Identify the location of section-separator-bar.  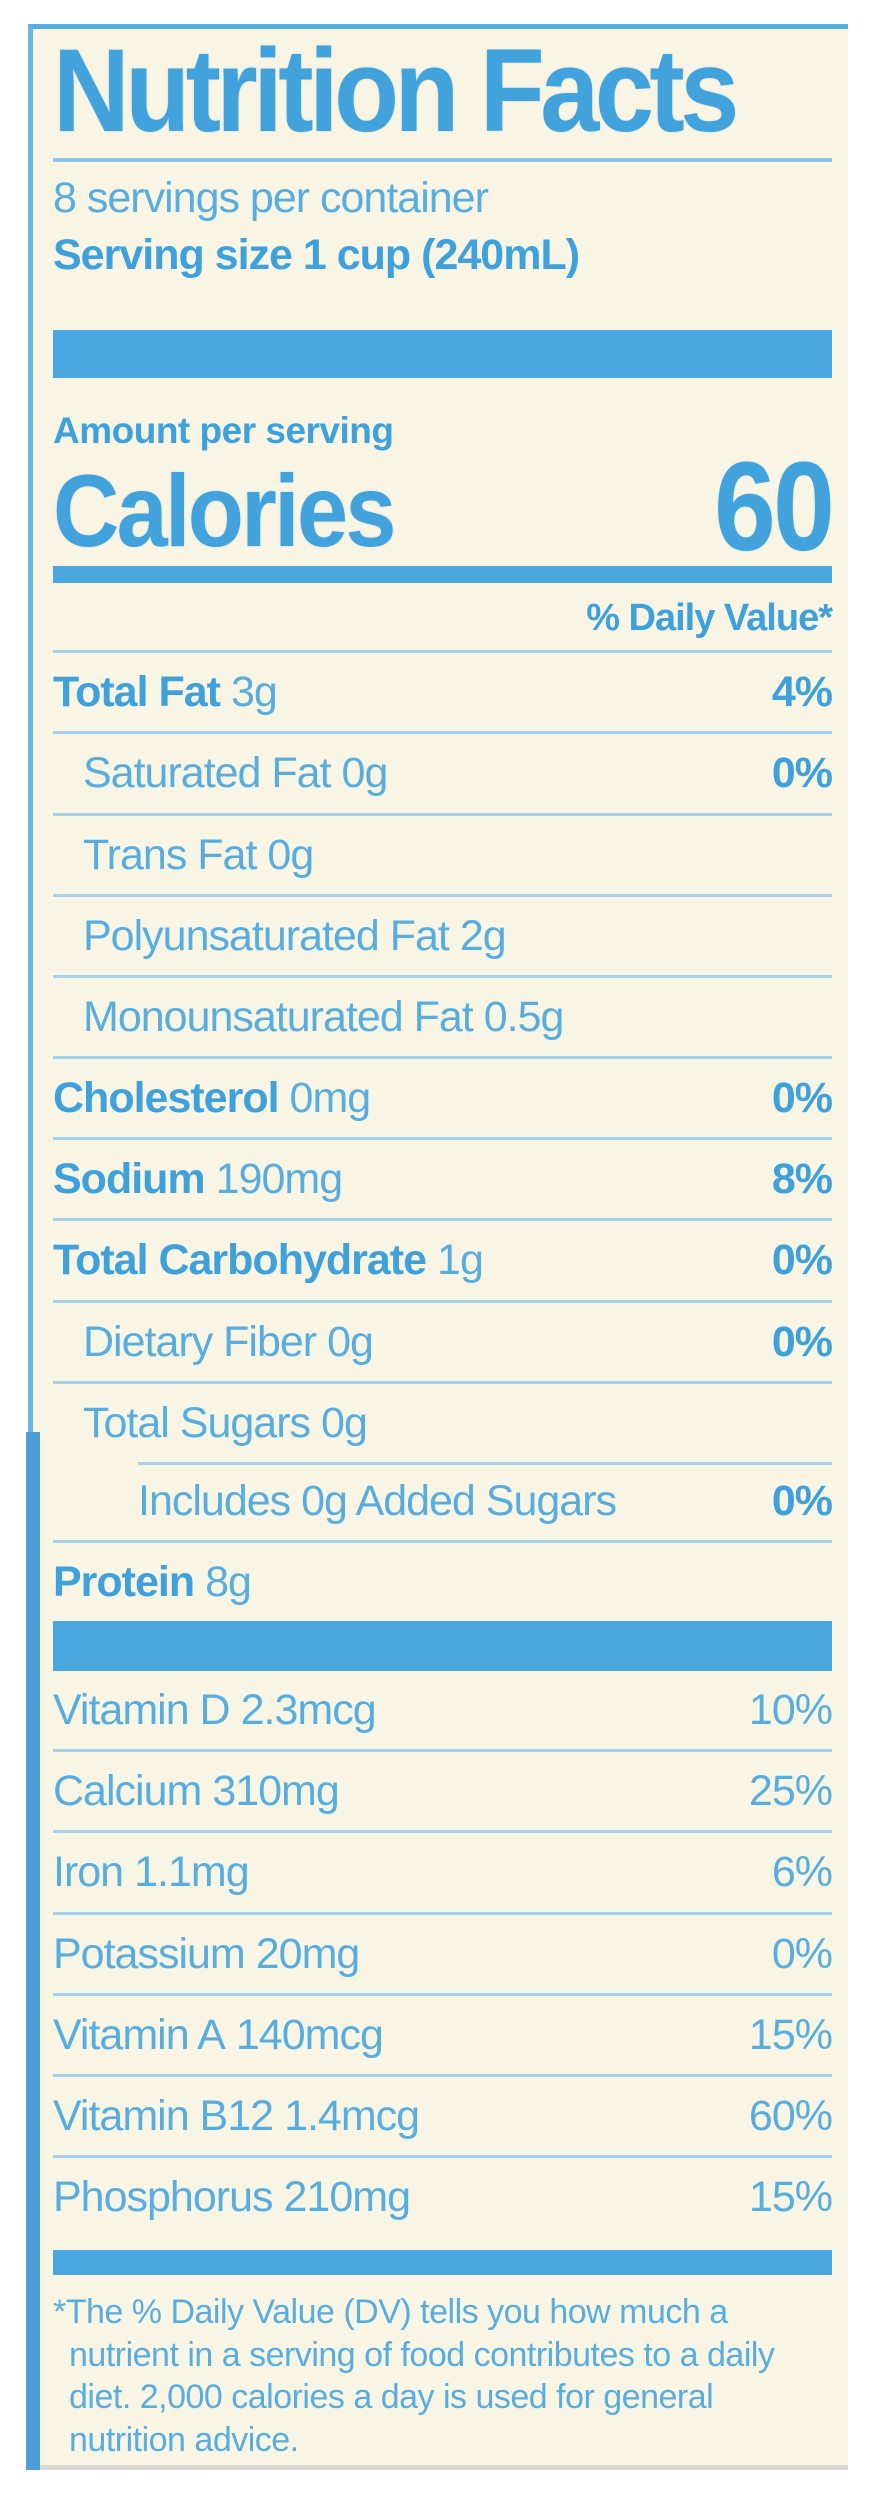
(442, 353).